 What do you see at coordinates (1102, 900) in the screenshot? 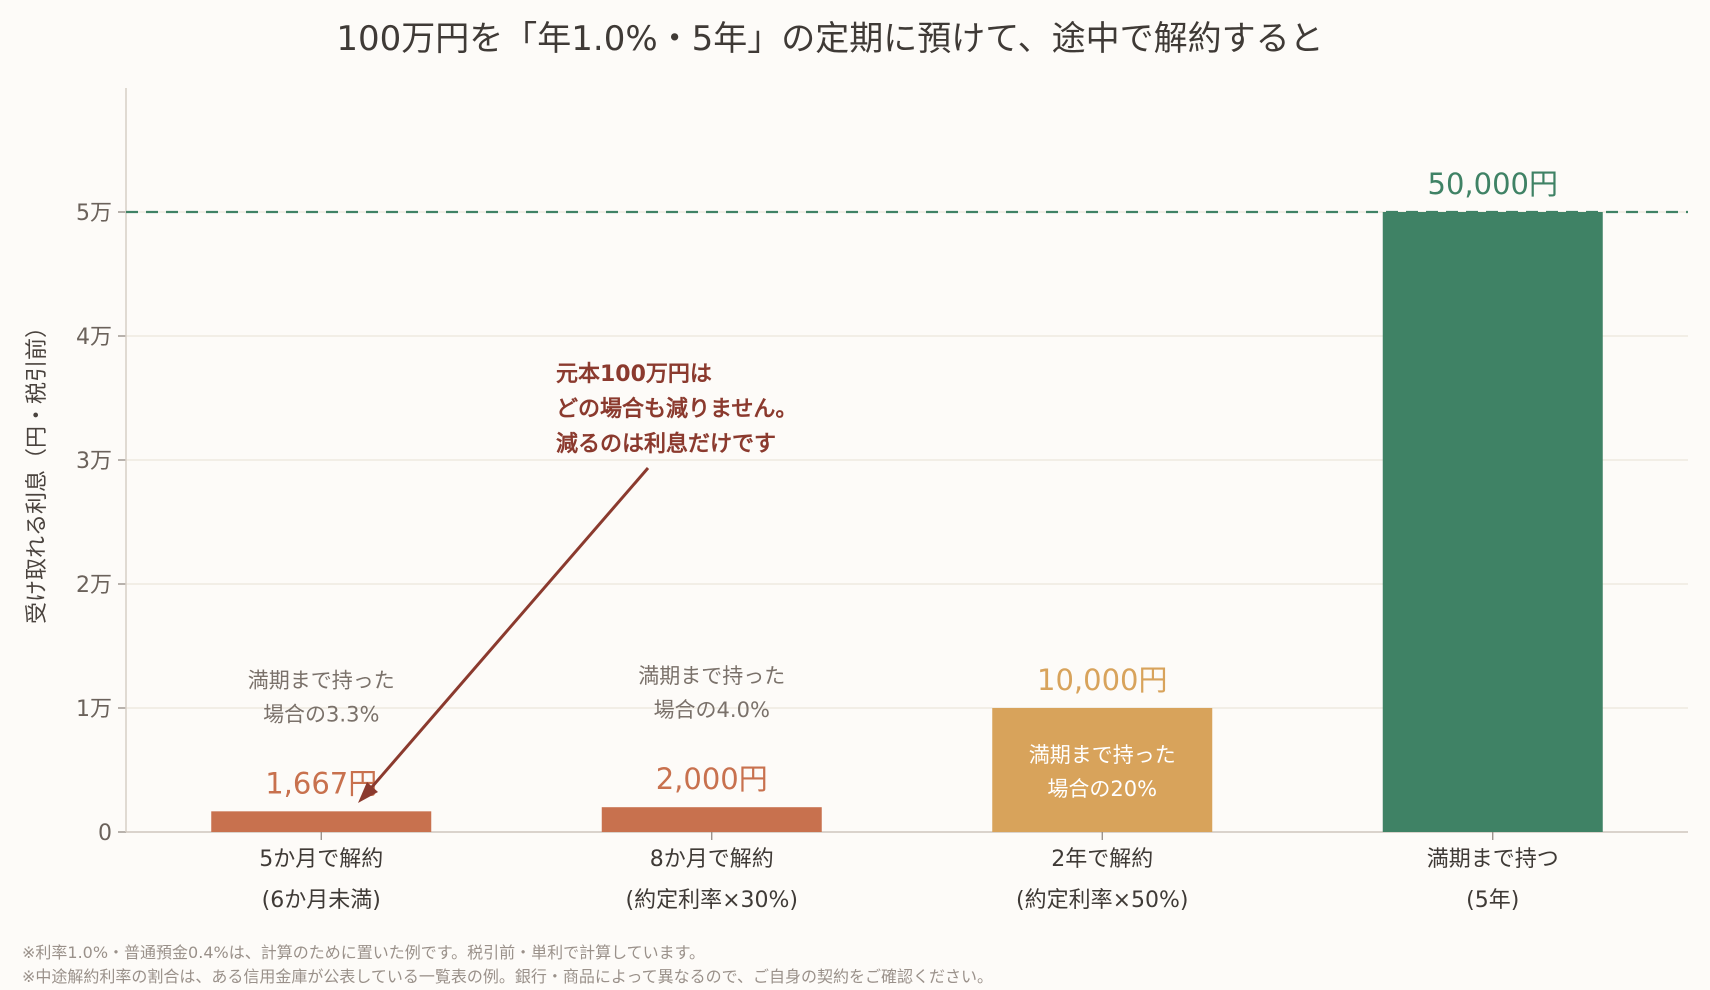
I see `x-tick-label: (約定利率×50%)` at bounding box center [1102, 900].